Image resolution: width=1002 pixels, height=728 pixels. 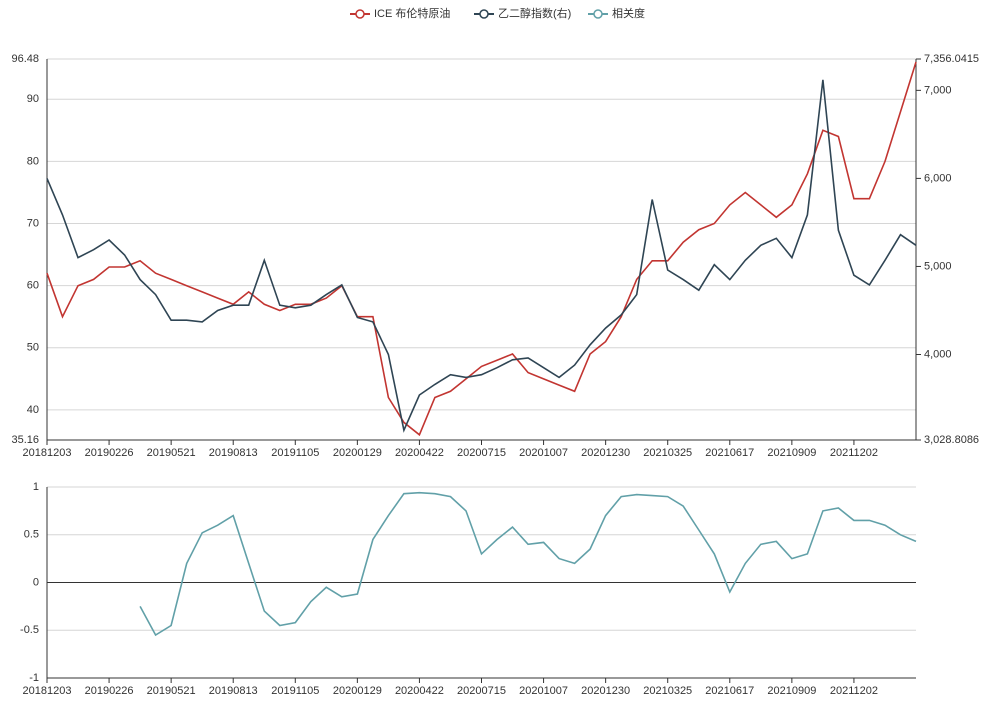 I want to click on y2-tick-label: 6,000, so click(x=938, y=178).